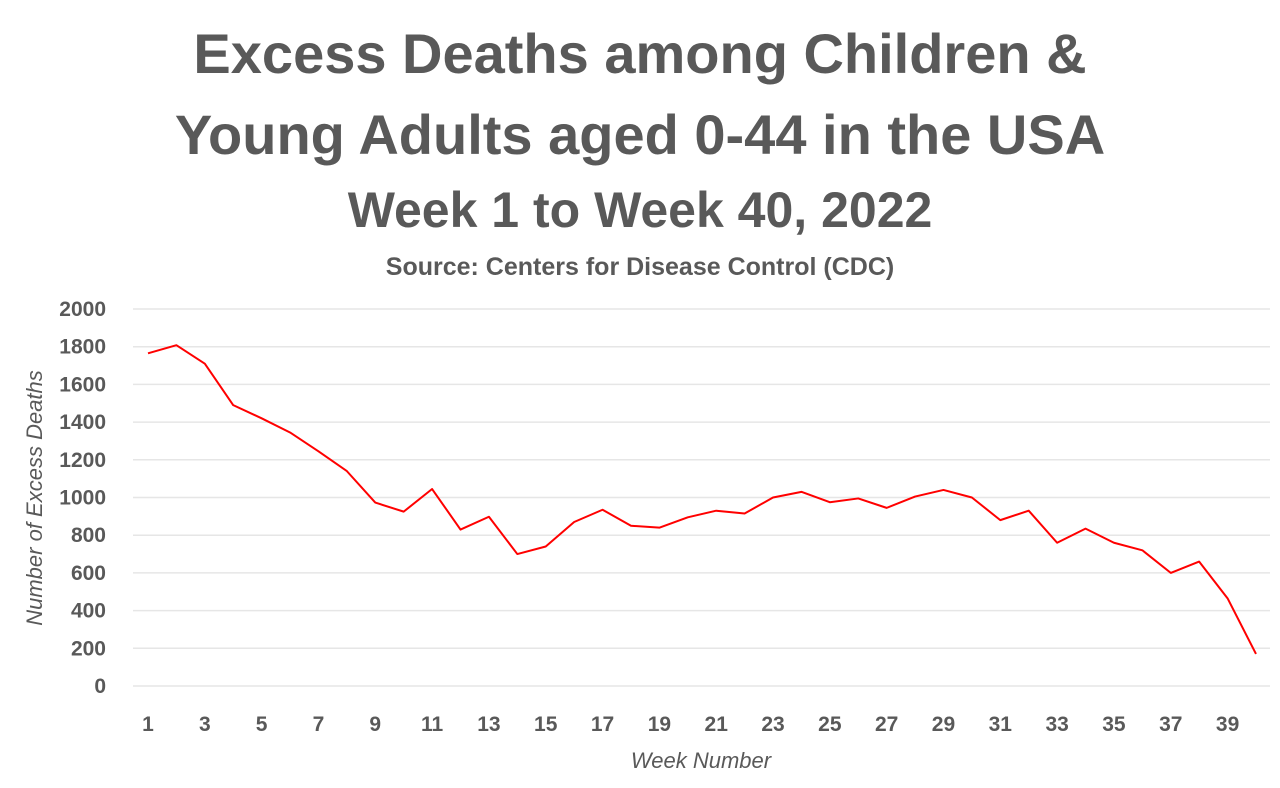  What do you see at coordinates (88, 535) in the screenshot?
I see `y-tick-label: 800` at bounding box center [88, 535].